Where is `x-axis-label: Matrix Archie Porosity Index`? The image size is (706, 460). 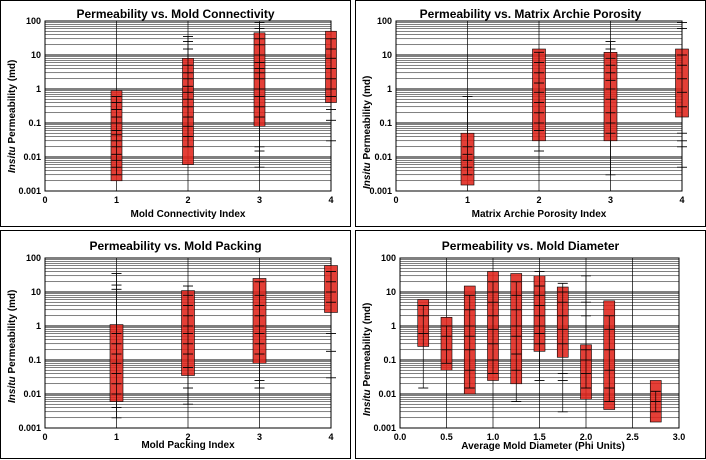 x-axis-label: Matrix Archie Porosity Index is located at coordinates (539, 214).